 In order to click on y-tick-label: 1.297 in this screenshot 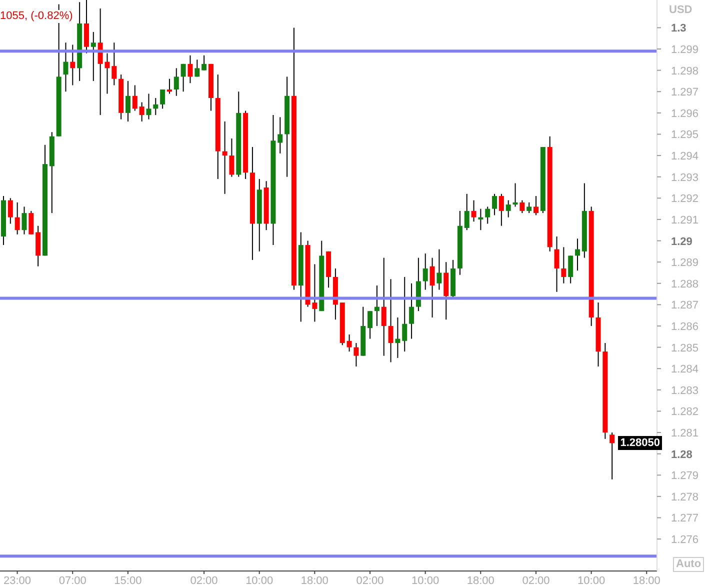, I will do `click(685, 92)`.